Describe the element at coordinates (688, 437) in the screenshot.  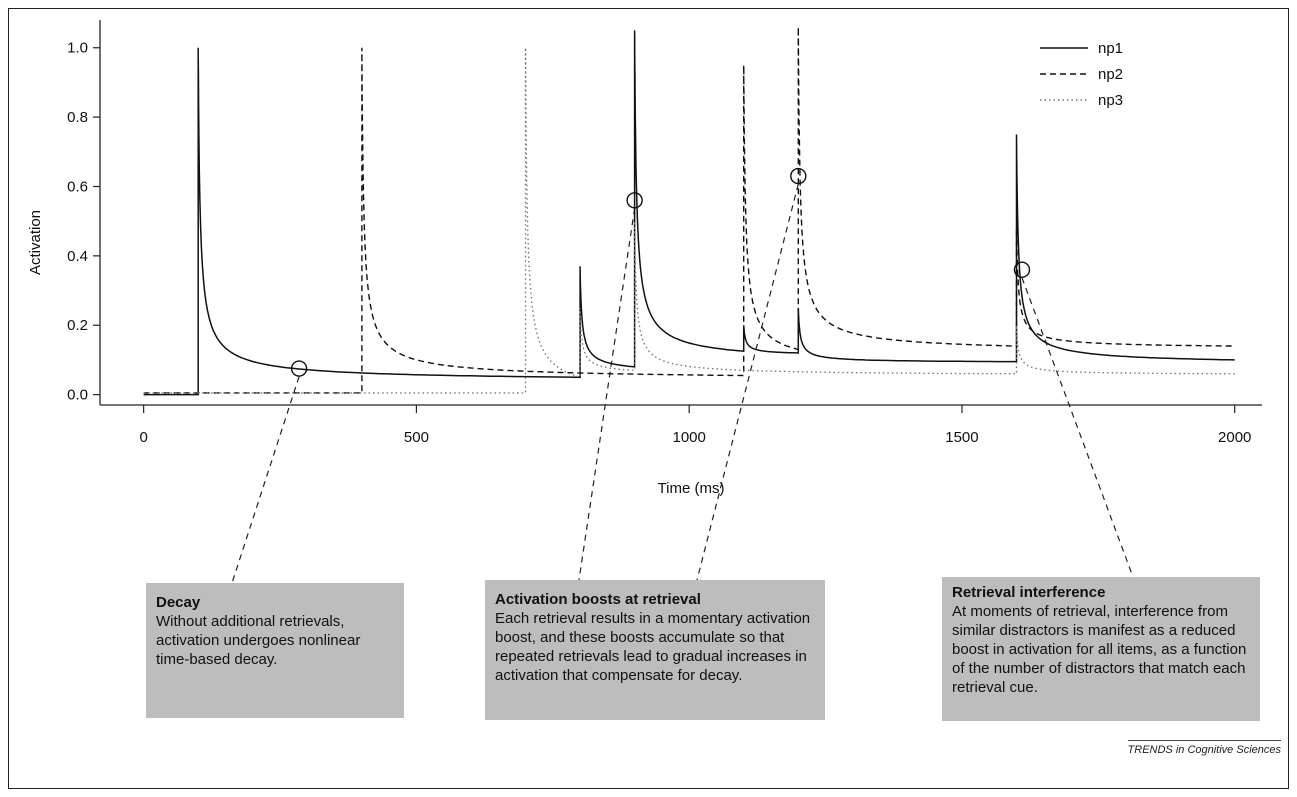
I see `x-tick-label: 1000` at that location.